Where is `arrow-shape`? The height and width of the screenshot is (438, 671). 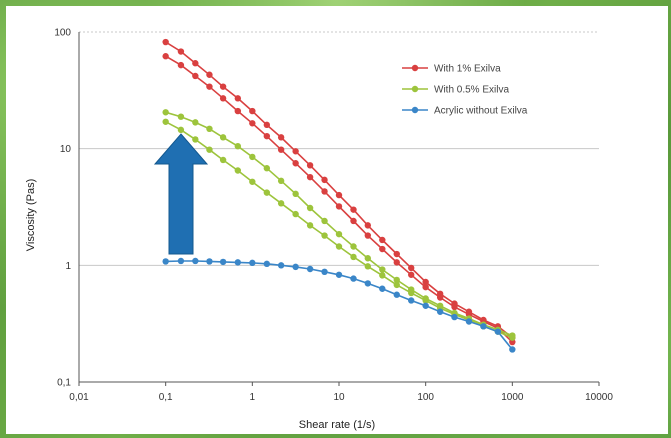
arrow-shape is located at coordinates (181, 194).